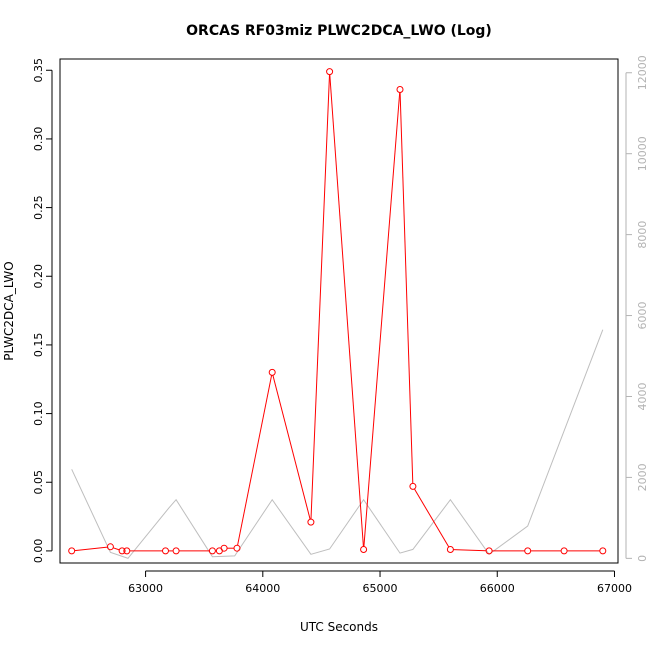 Image resolution: width=650 pixels, height=650 pixels. I want to click on x-tick-label: 63000, so click(145, 588).